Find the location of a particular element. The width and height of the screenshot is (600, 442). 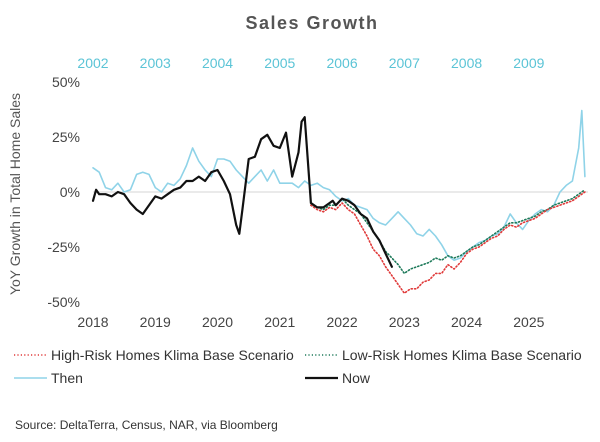

y-tick-label: -50% is located at coordinates (63, 302).